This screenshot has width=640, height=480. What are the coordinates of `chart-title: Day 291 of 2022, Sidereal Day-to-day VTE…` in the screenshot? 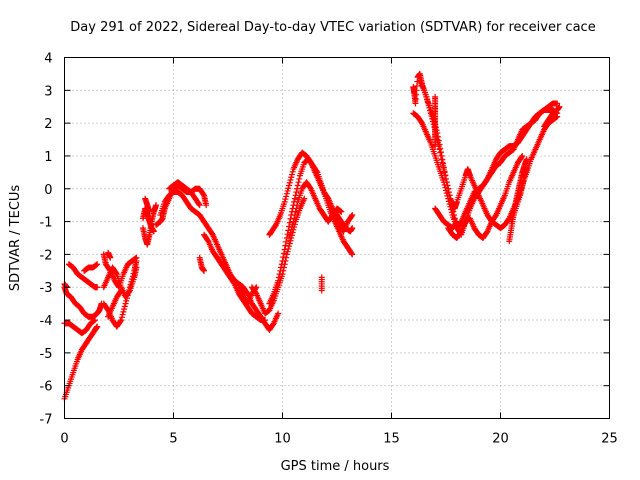 It's located at (332, 27).